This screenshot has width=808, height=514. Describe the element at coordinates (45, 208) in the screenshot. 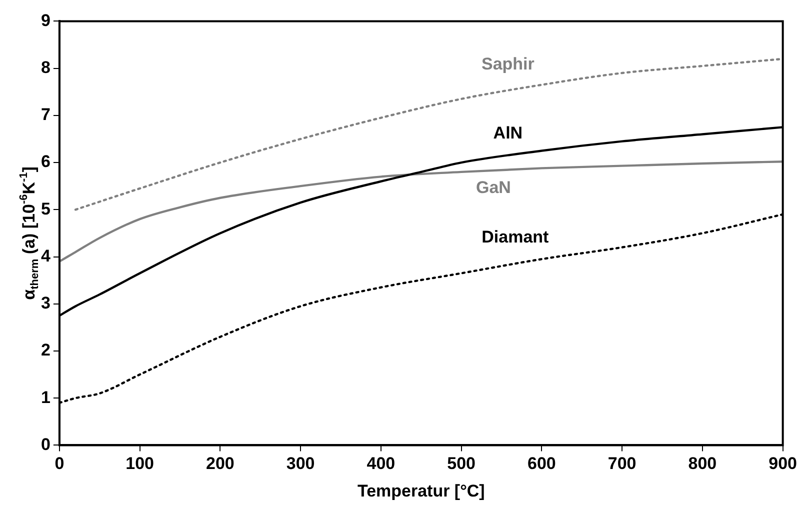

I see `y-tick-label: 5` at that location.